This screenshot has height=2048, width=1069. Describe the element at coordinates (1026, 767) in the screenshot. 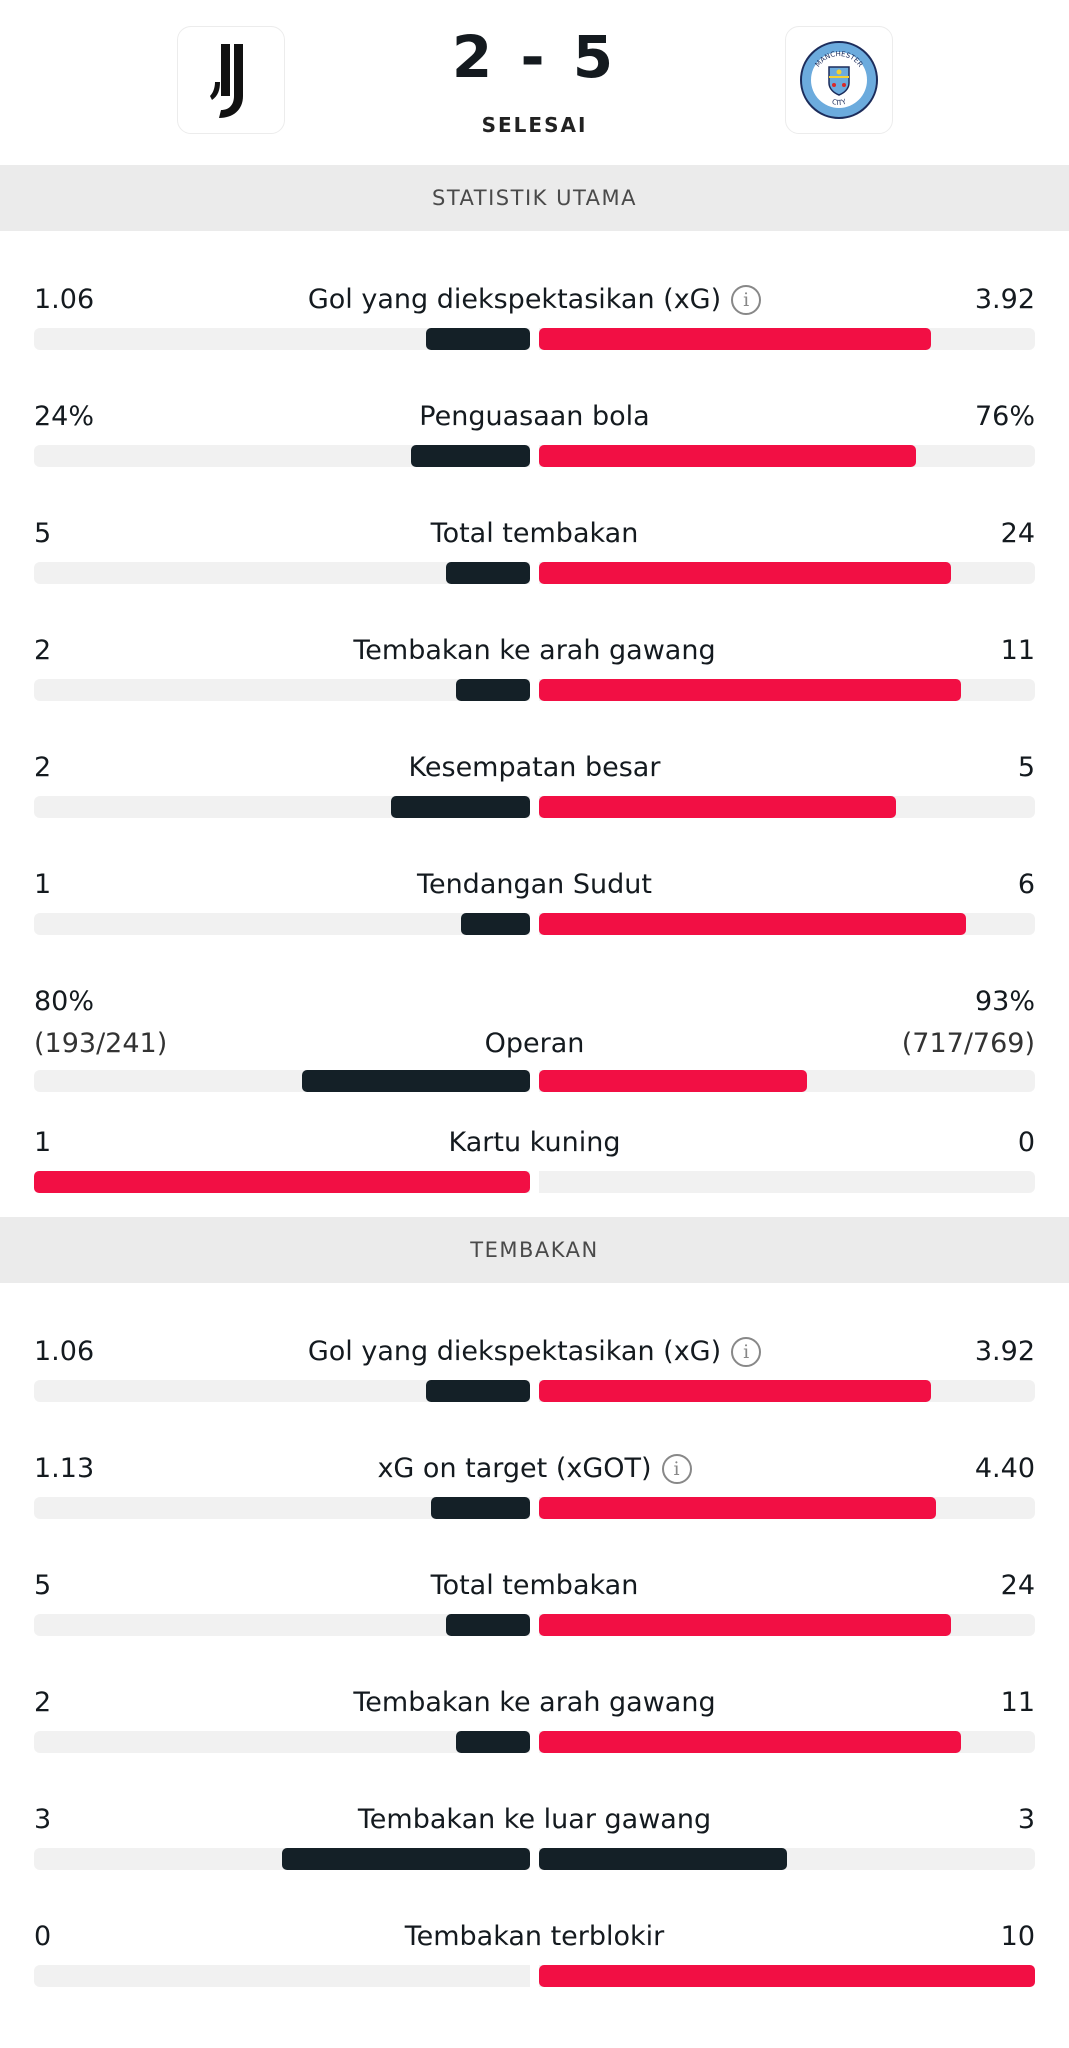

I see `away-value: 5` at that location.